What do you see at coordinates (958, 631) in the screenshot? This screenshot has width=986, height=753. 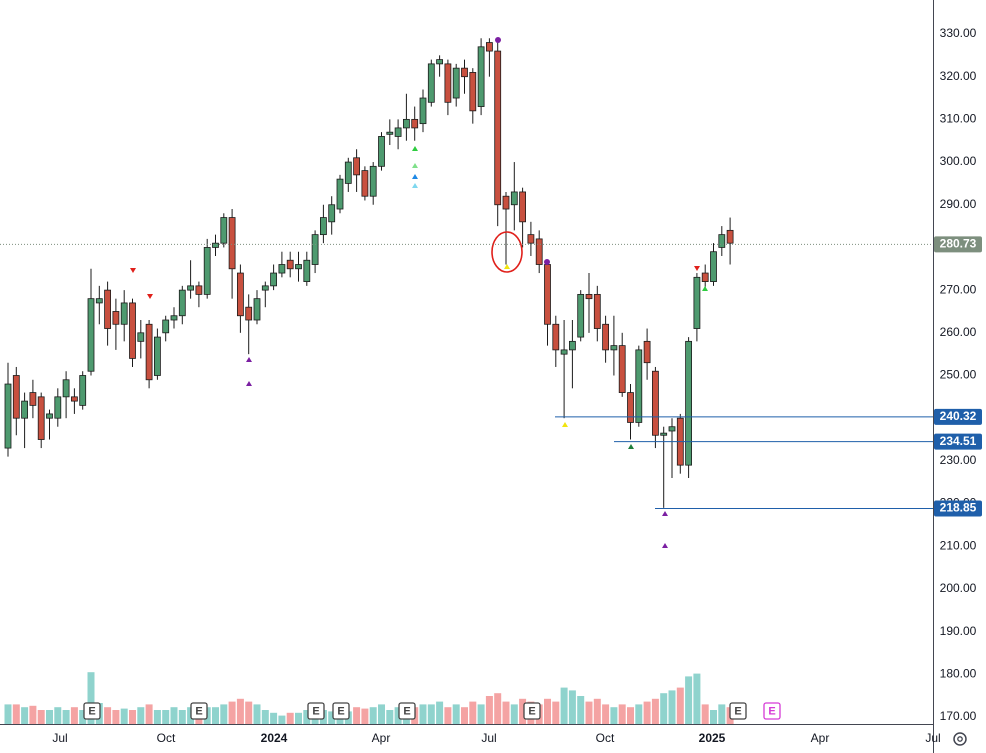 I see `y-tick-label: 190.00` at bounding box center [958, 631].